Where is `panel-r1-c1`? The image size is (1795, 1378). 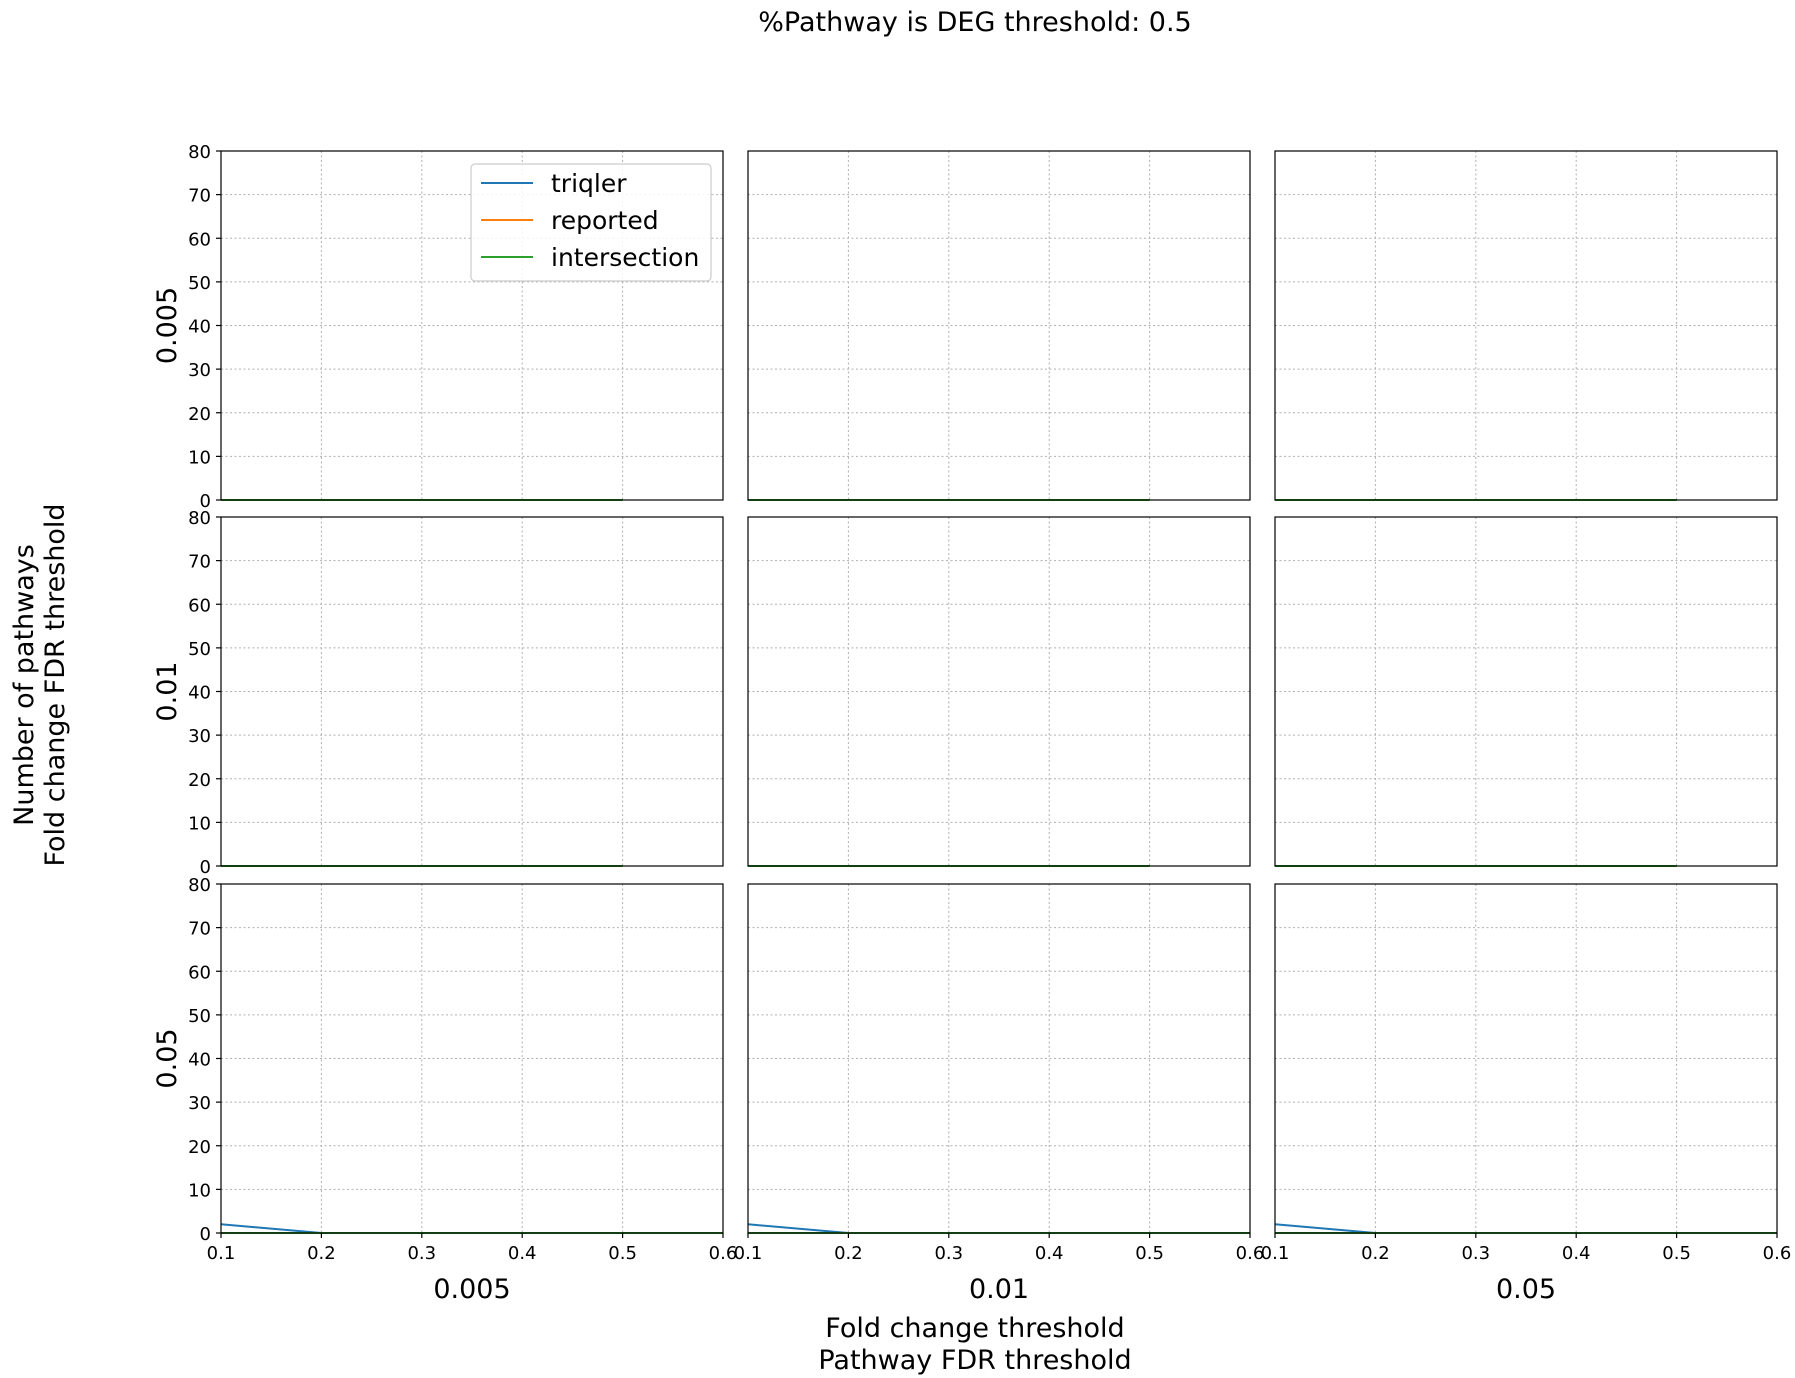 panel-r1-c1 is located at coordinates (999, 691).